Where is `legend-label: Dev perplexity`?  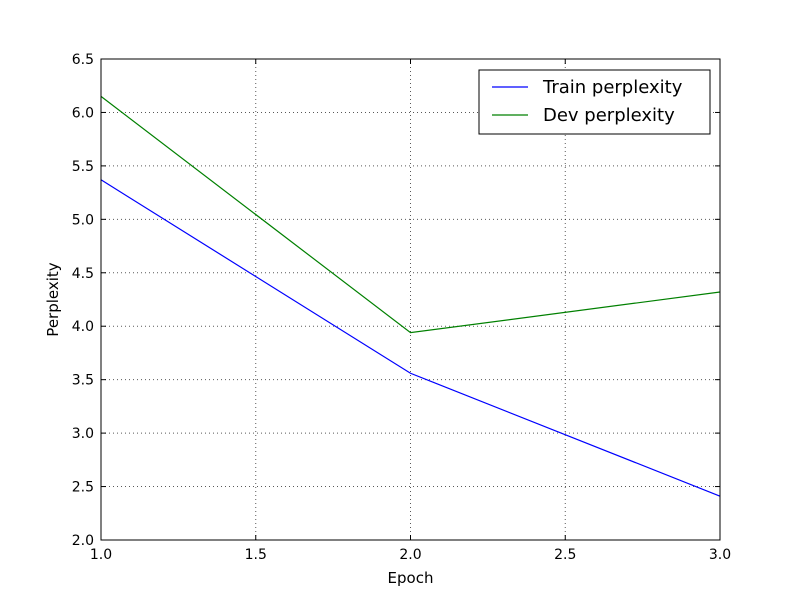 legend-label: Dev perplexity is located at coordinates (609, 115).